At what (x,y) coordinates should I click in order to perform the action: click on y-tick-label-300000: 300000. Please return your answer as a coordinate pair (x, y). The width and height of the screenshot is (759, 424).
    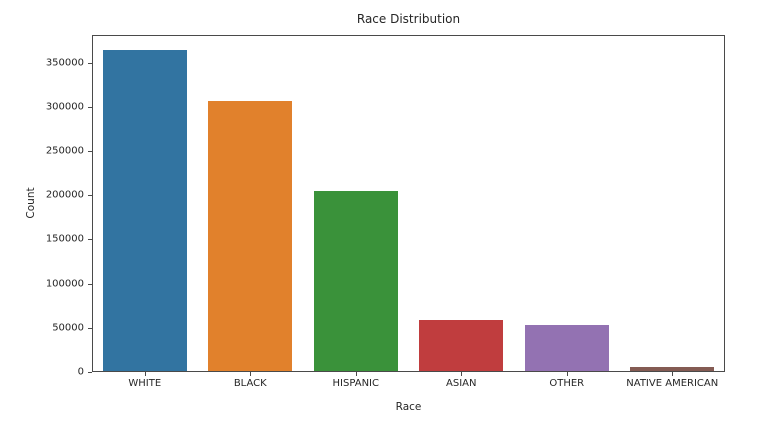
    Looking at the image, I should click on (64, 107).